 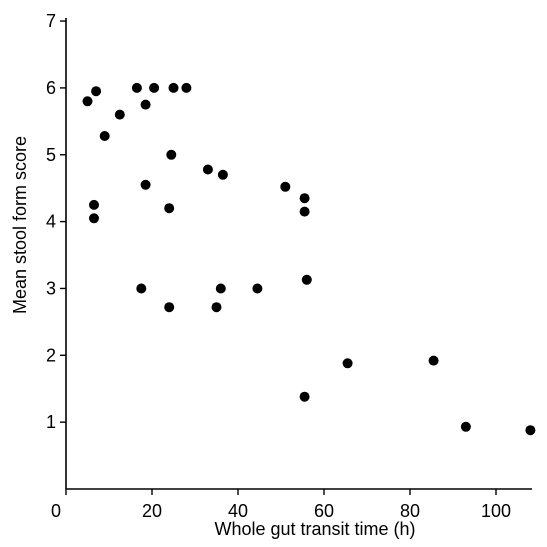 I want to click on x-tick-label: 40, so click(x=238, y=511).